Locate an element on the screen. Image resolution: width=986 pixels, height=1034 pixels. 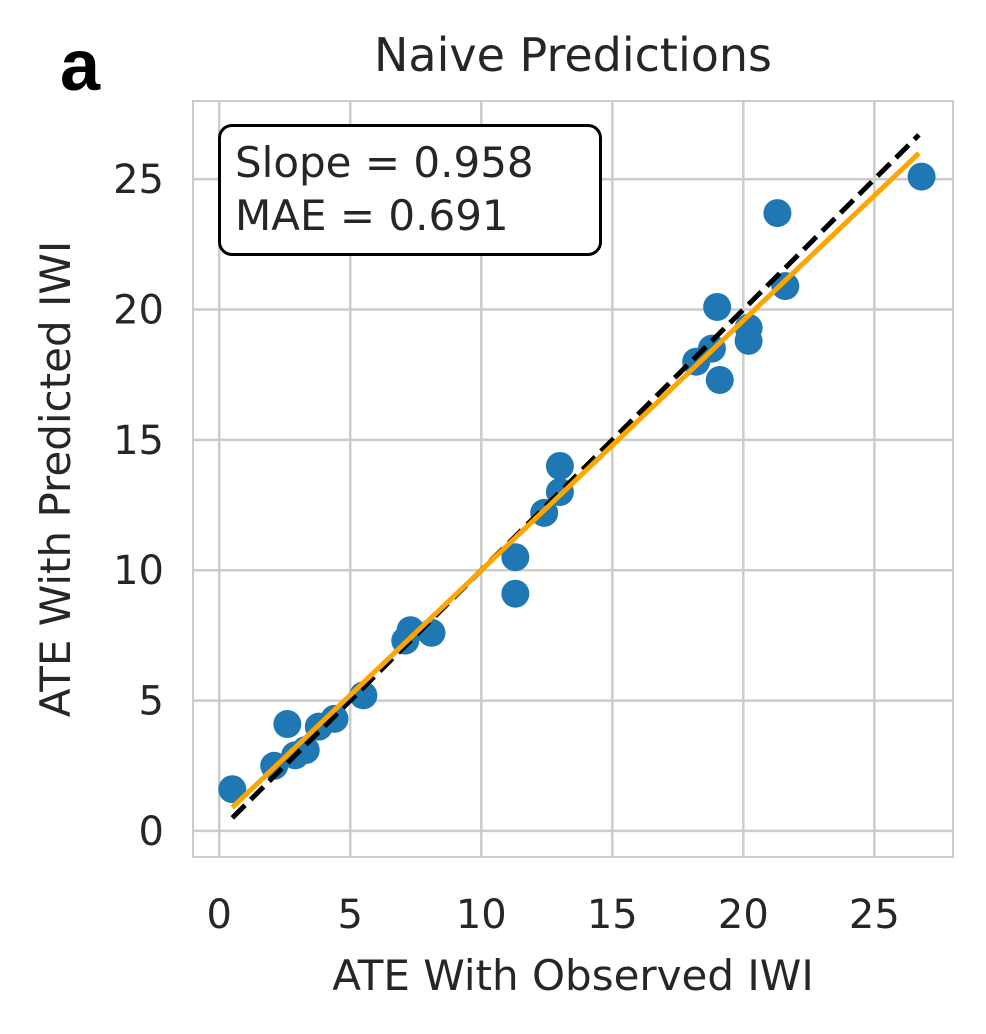
y-tick-label: 10 is located at coordinates (138, 571).